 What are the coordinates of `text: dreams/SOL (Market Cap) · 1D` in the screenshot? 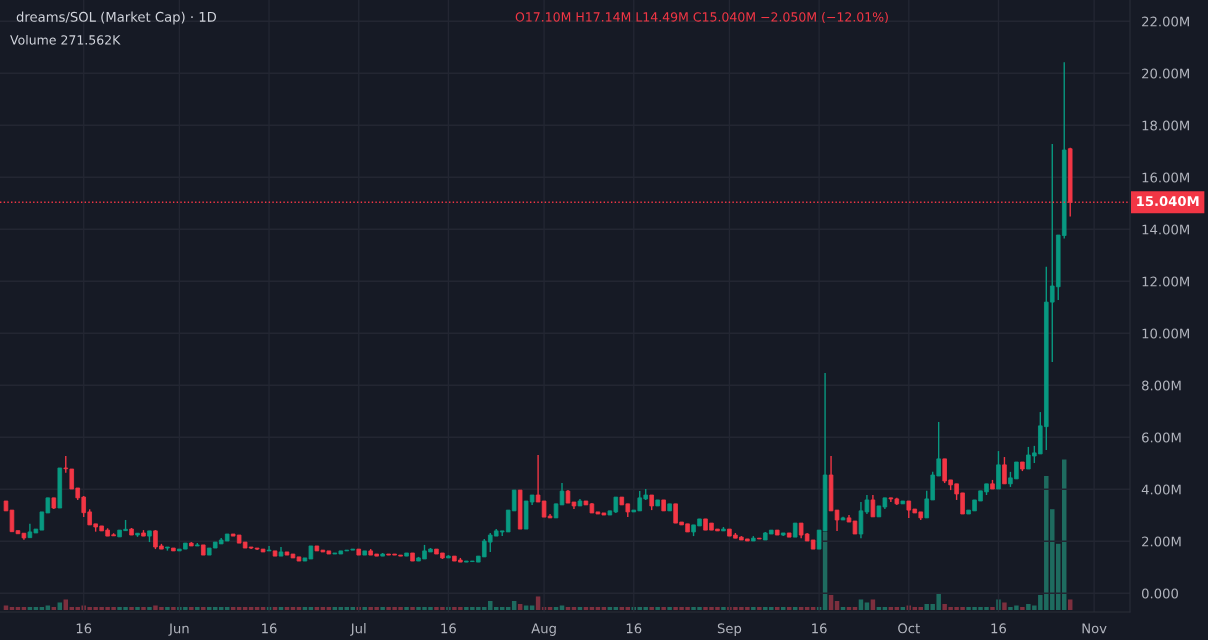 It's located at (116, 18).